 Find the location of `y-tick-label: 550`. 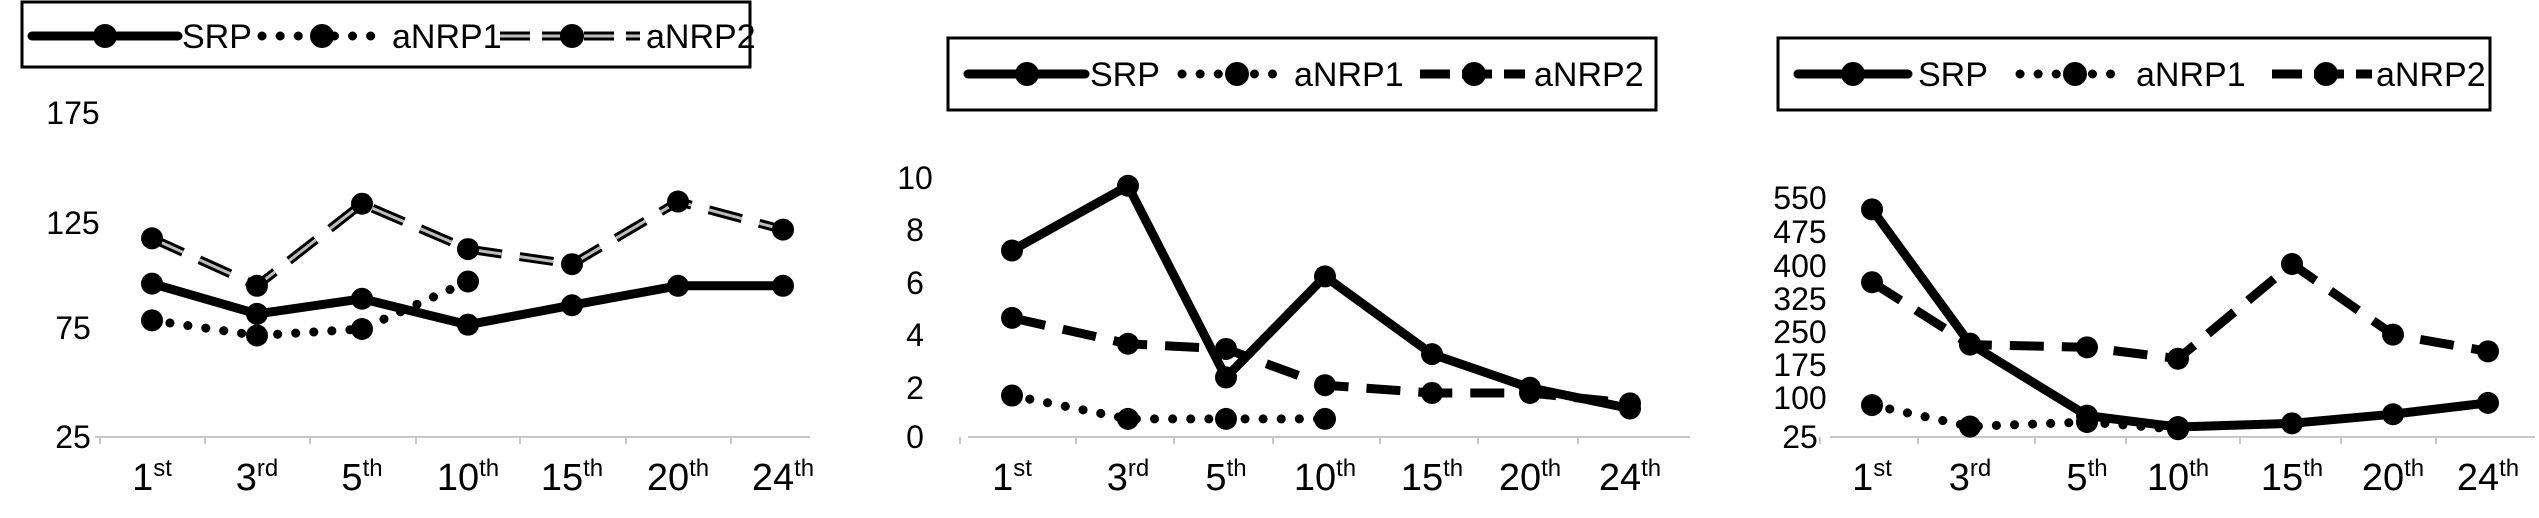

y-tick-label: 550 is located at coordinates (1799, 198).